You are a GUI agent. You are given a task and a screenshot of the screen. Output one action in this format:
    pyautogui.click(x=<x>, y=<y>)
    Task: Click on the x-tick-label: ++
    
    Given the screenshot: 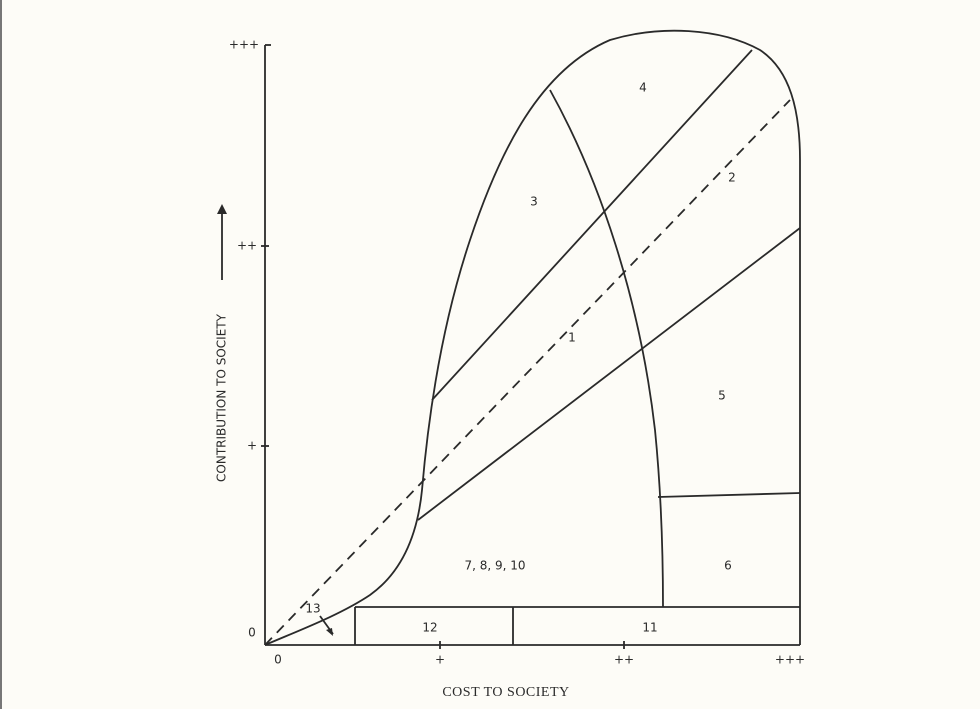 What is the action you would take?
    pyautogui.click(x=624, y=660)
    